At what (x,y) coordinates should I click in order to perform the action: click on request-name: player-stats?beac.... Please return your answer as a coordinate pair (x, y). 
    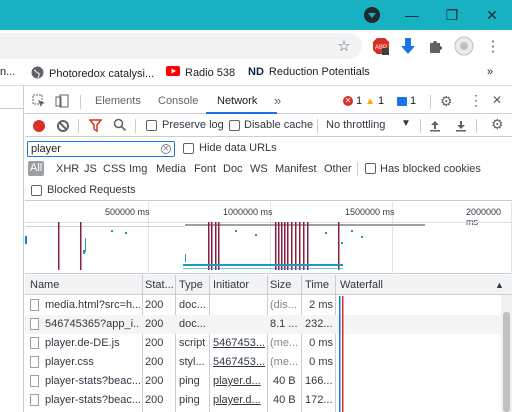
    Looking at the image, I should click on (92, 381).